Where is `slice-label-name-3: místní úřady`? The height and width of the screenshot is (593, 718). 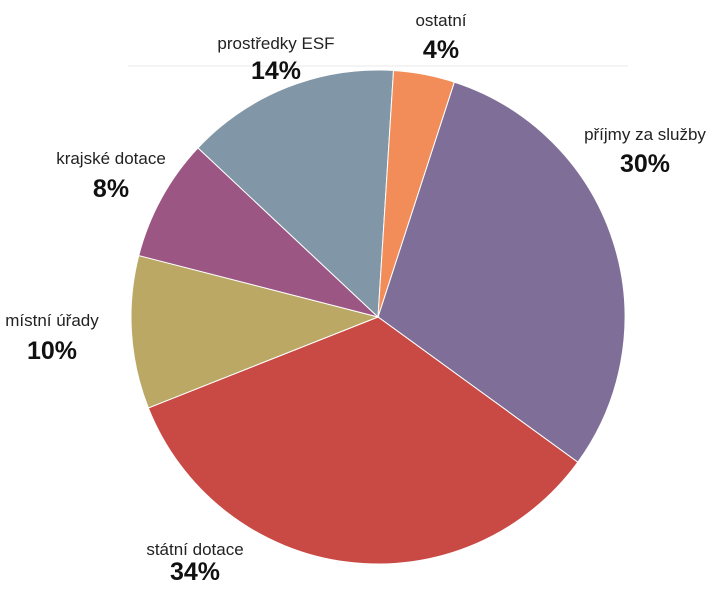 slice-label-name-3: místní úřady is located at coordinates (52, 320).